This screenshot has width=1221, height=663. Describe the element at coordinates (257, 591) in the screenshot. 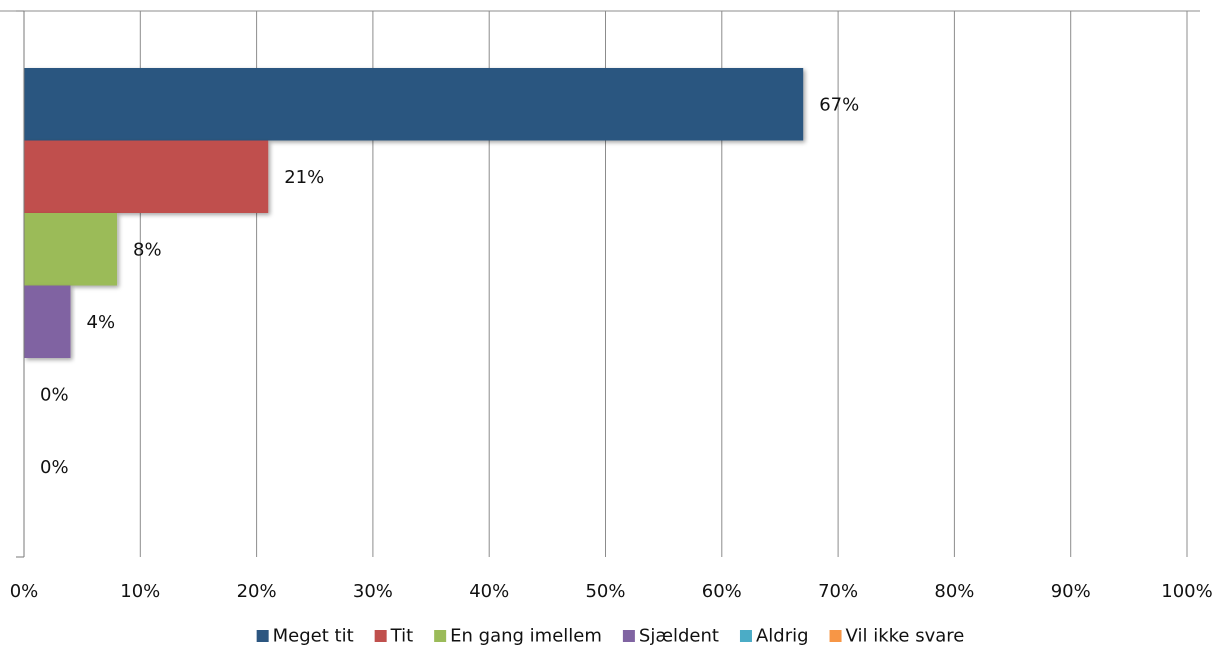

I see `x-tick-label: 20%` at that location.